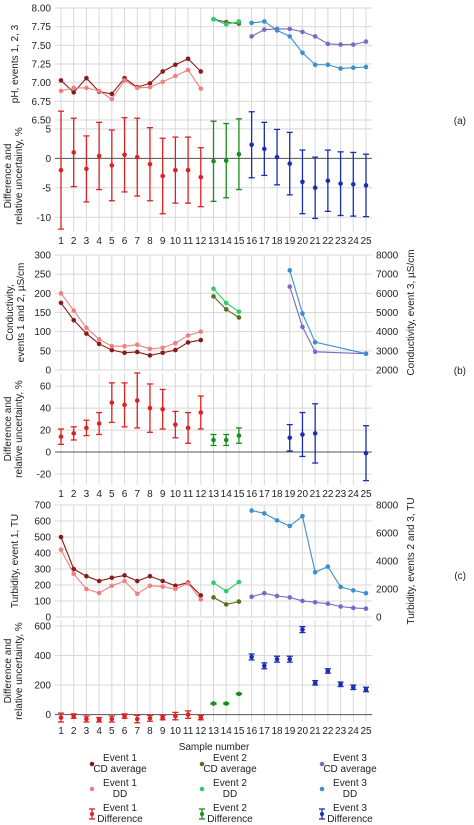 Image resolution: width=474 pixels, height=825 pixels. I want to click on y-right-tick-label: 8000, so click(387, 256).